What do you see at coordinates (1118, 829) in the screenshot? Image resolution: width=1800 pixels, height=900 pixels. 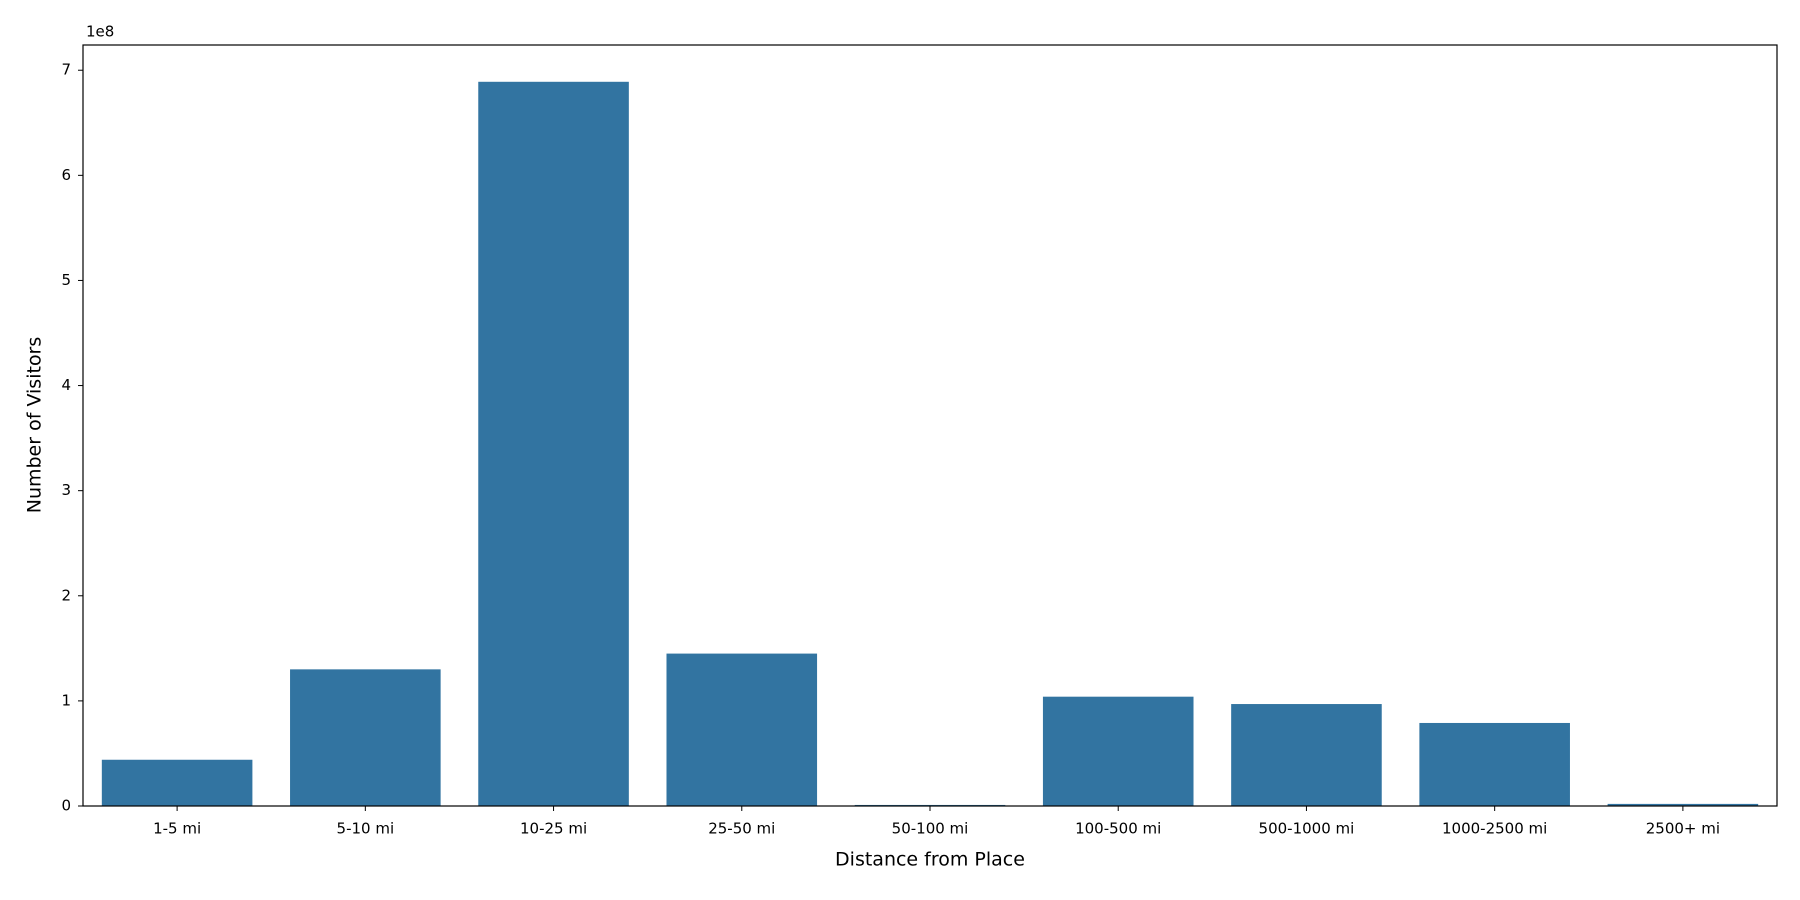 I see `x-tick-label: 100-500 mi` at bounding box center [1118, 829].